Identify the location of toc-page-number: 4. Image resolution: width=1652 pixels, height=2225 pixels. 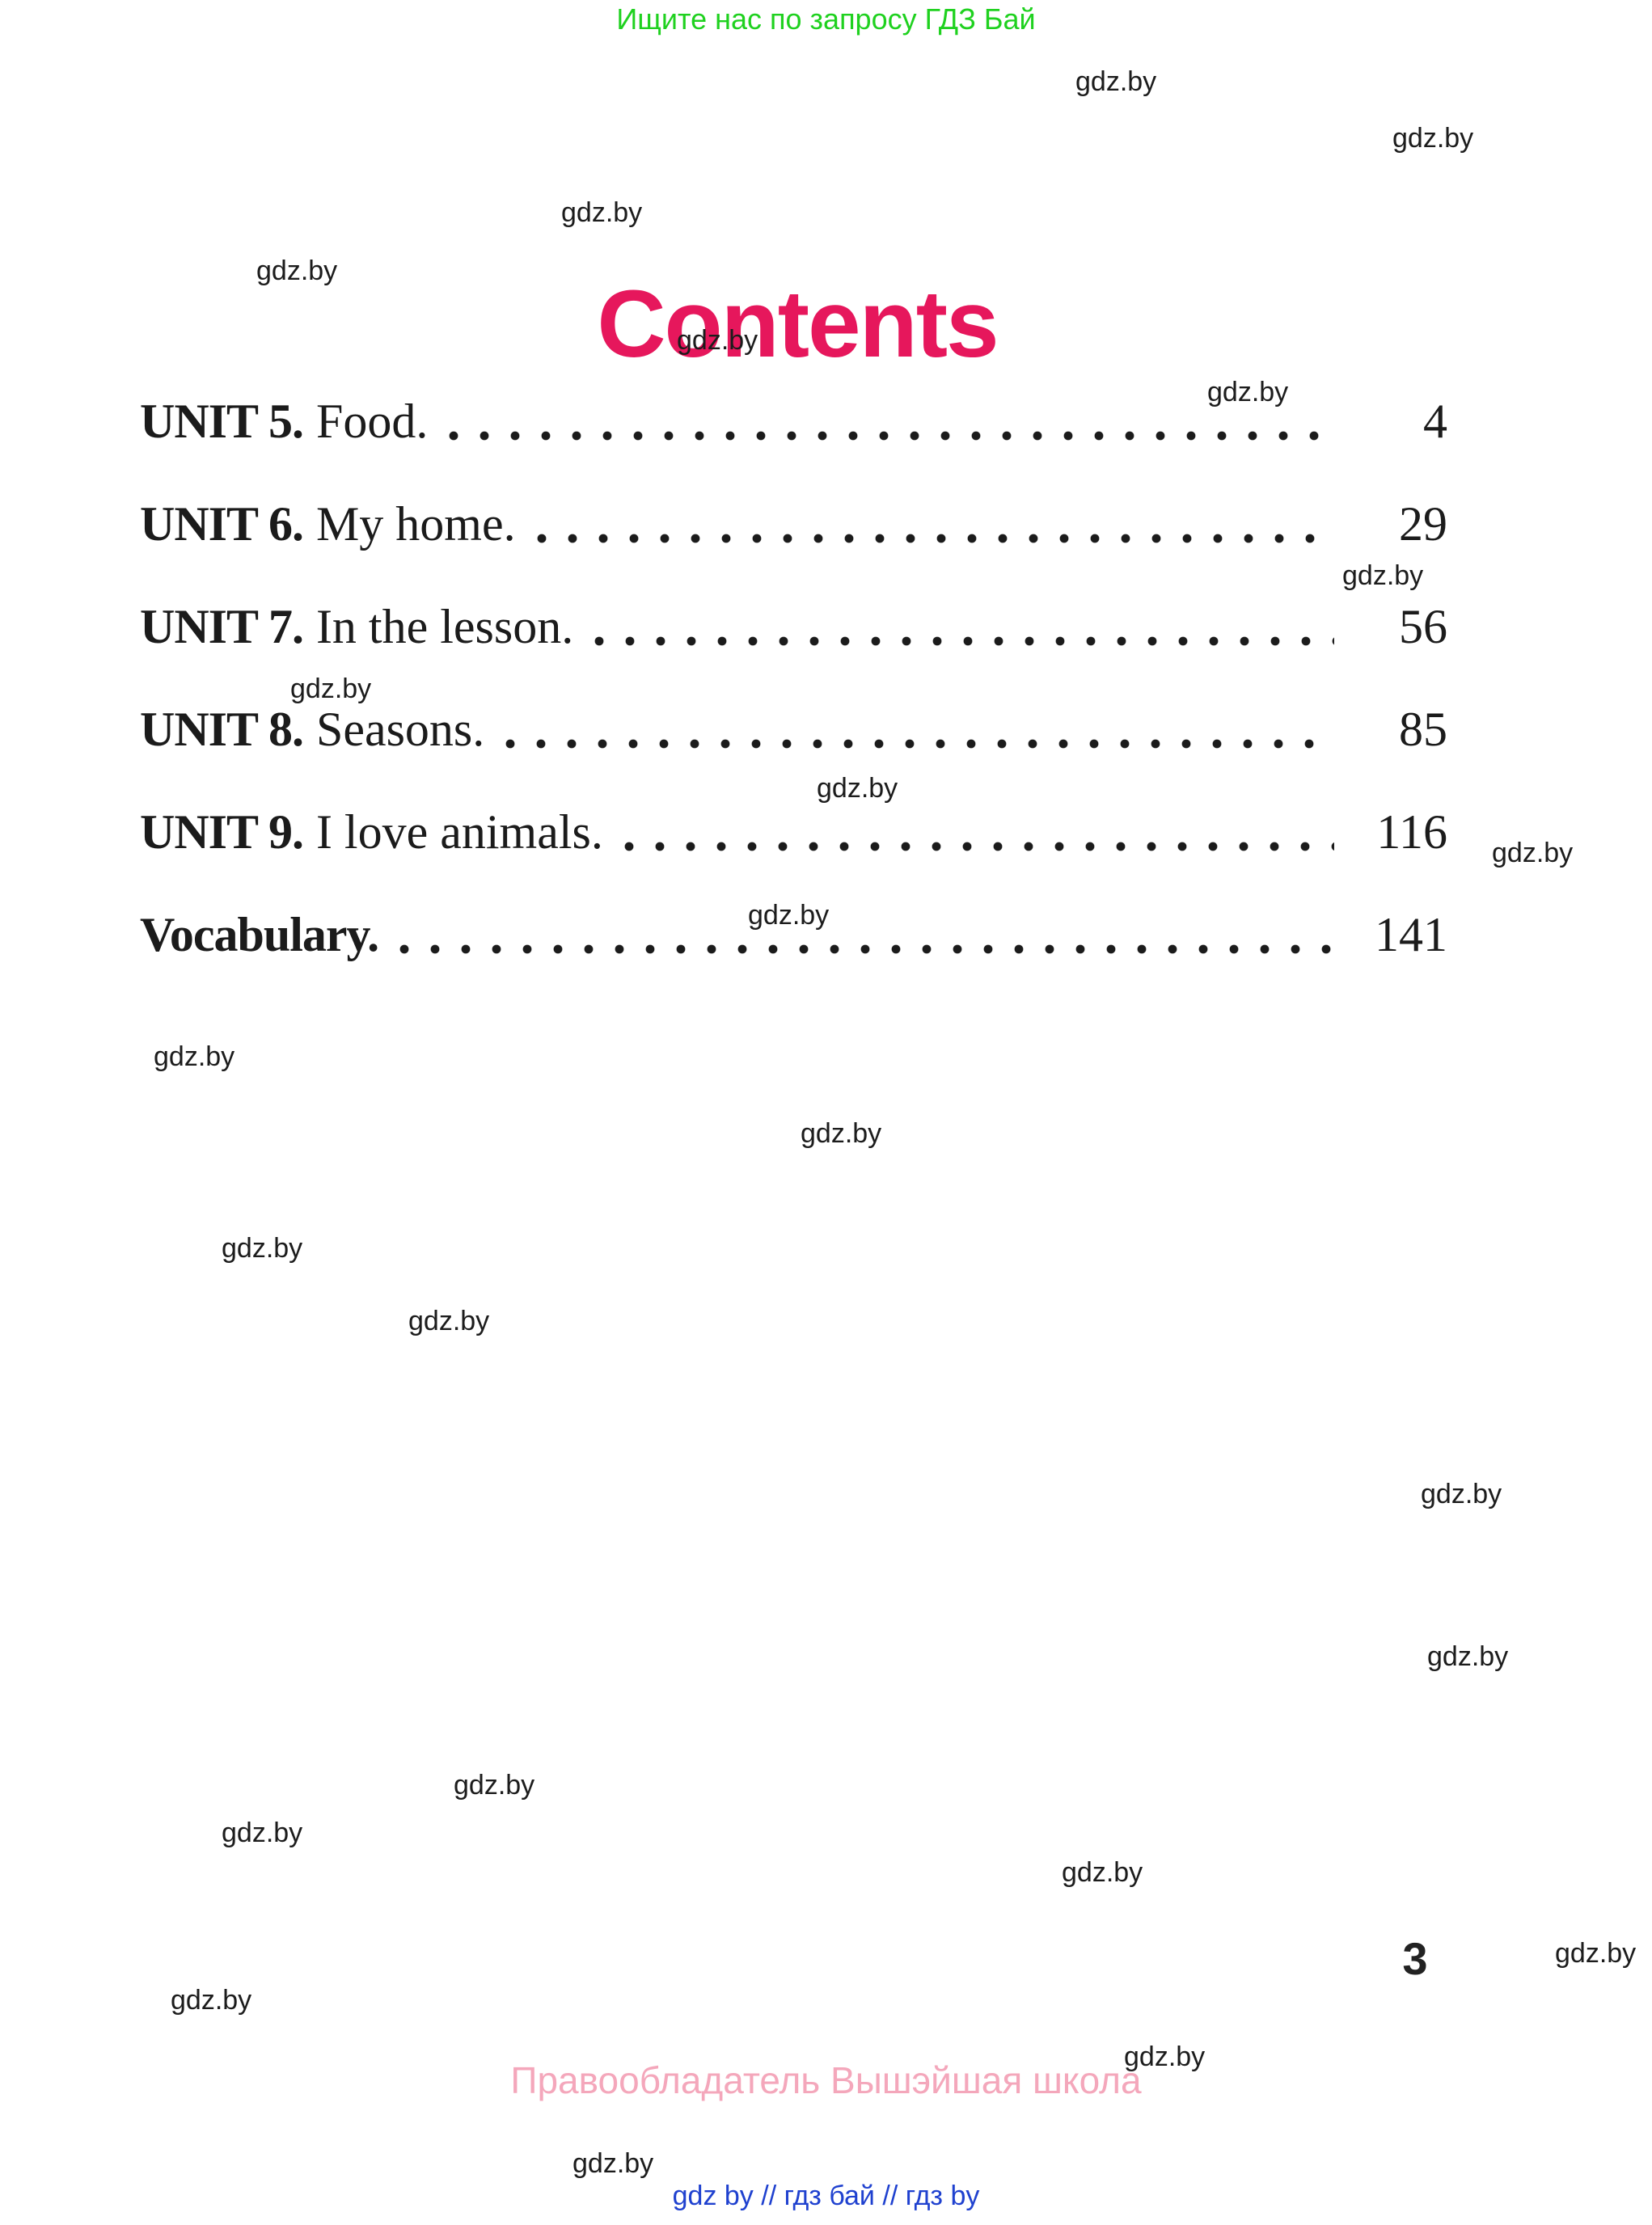
(1435, 421).